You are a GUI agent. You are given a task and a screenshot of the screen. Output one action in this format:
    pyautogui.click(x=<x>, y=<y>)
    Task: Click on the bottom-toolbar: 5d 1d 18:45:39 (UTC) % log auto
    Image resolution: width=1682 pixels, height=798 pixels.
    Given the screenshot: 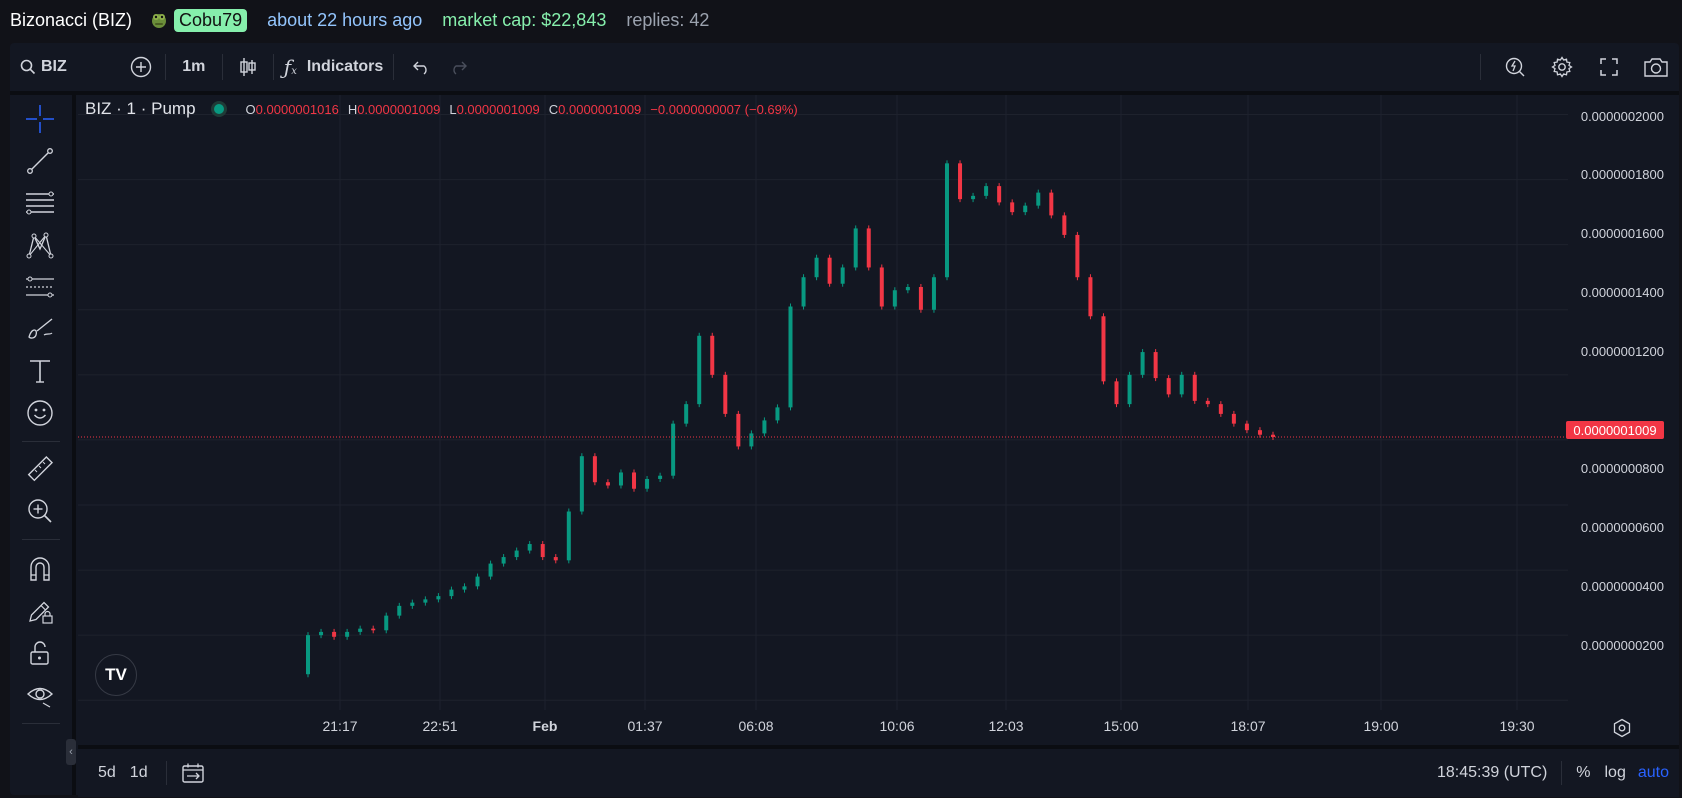 What is the action you would take?
    pyautogui.click(x=878, y=771)
    